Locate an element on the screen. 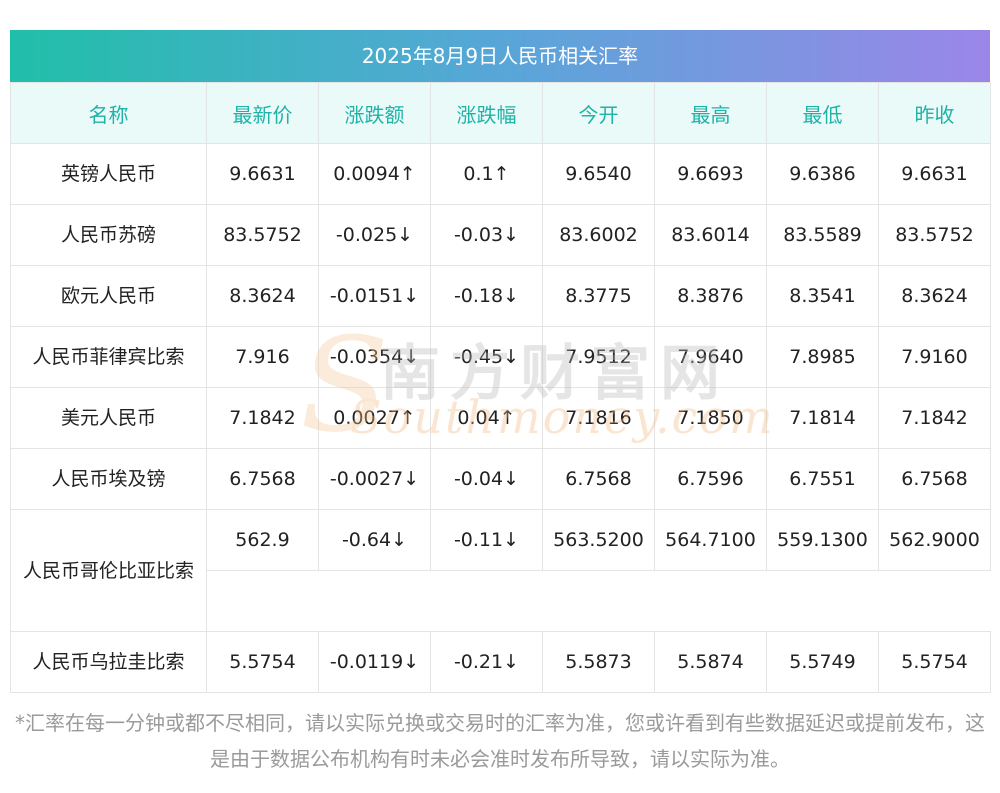 The width and height of the screenshot is (1000, 793). header-row: 名称 最新价 涨跌额 涨跌幅 今开 最高 最低 昨收 is located at coordinates (500, 113).